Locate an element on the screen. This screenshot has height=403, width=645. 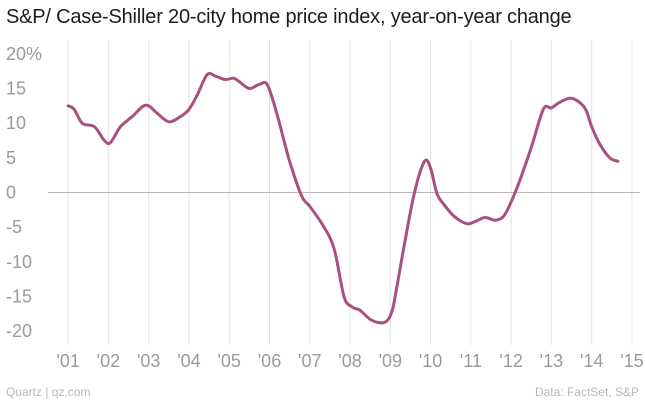
footer-credit: Quartz | qz.com is located at coordinates (48, 392).